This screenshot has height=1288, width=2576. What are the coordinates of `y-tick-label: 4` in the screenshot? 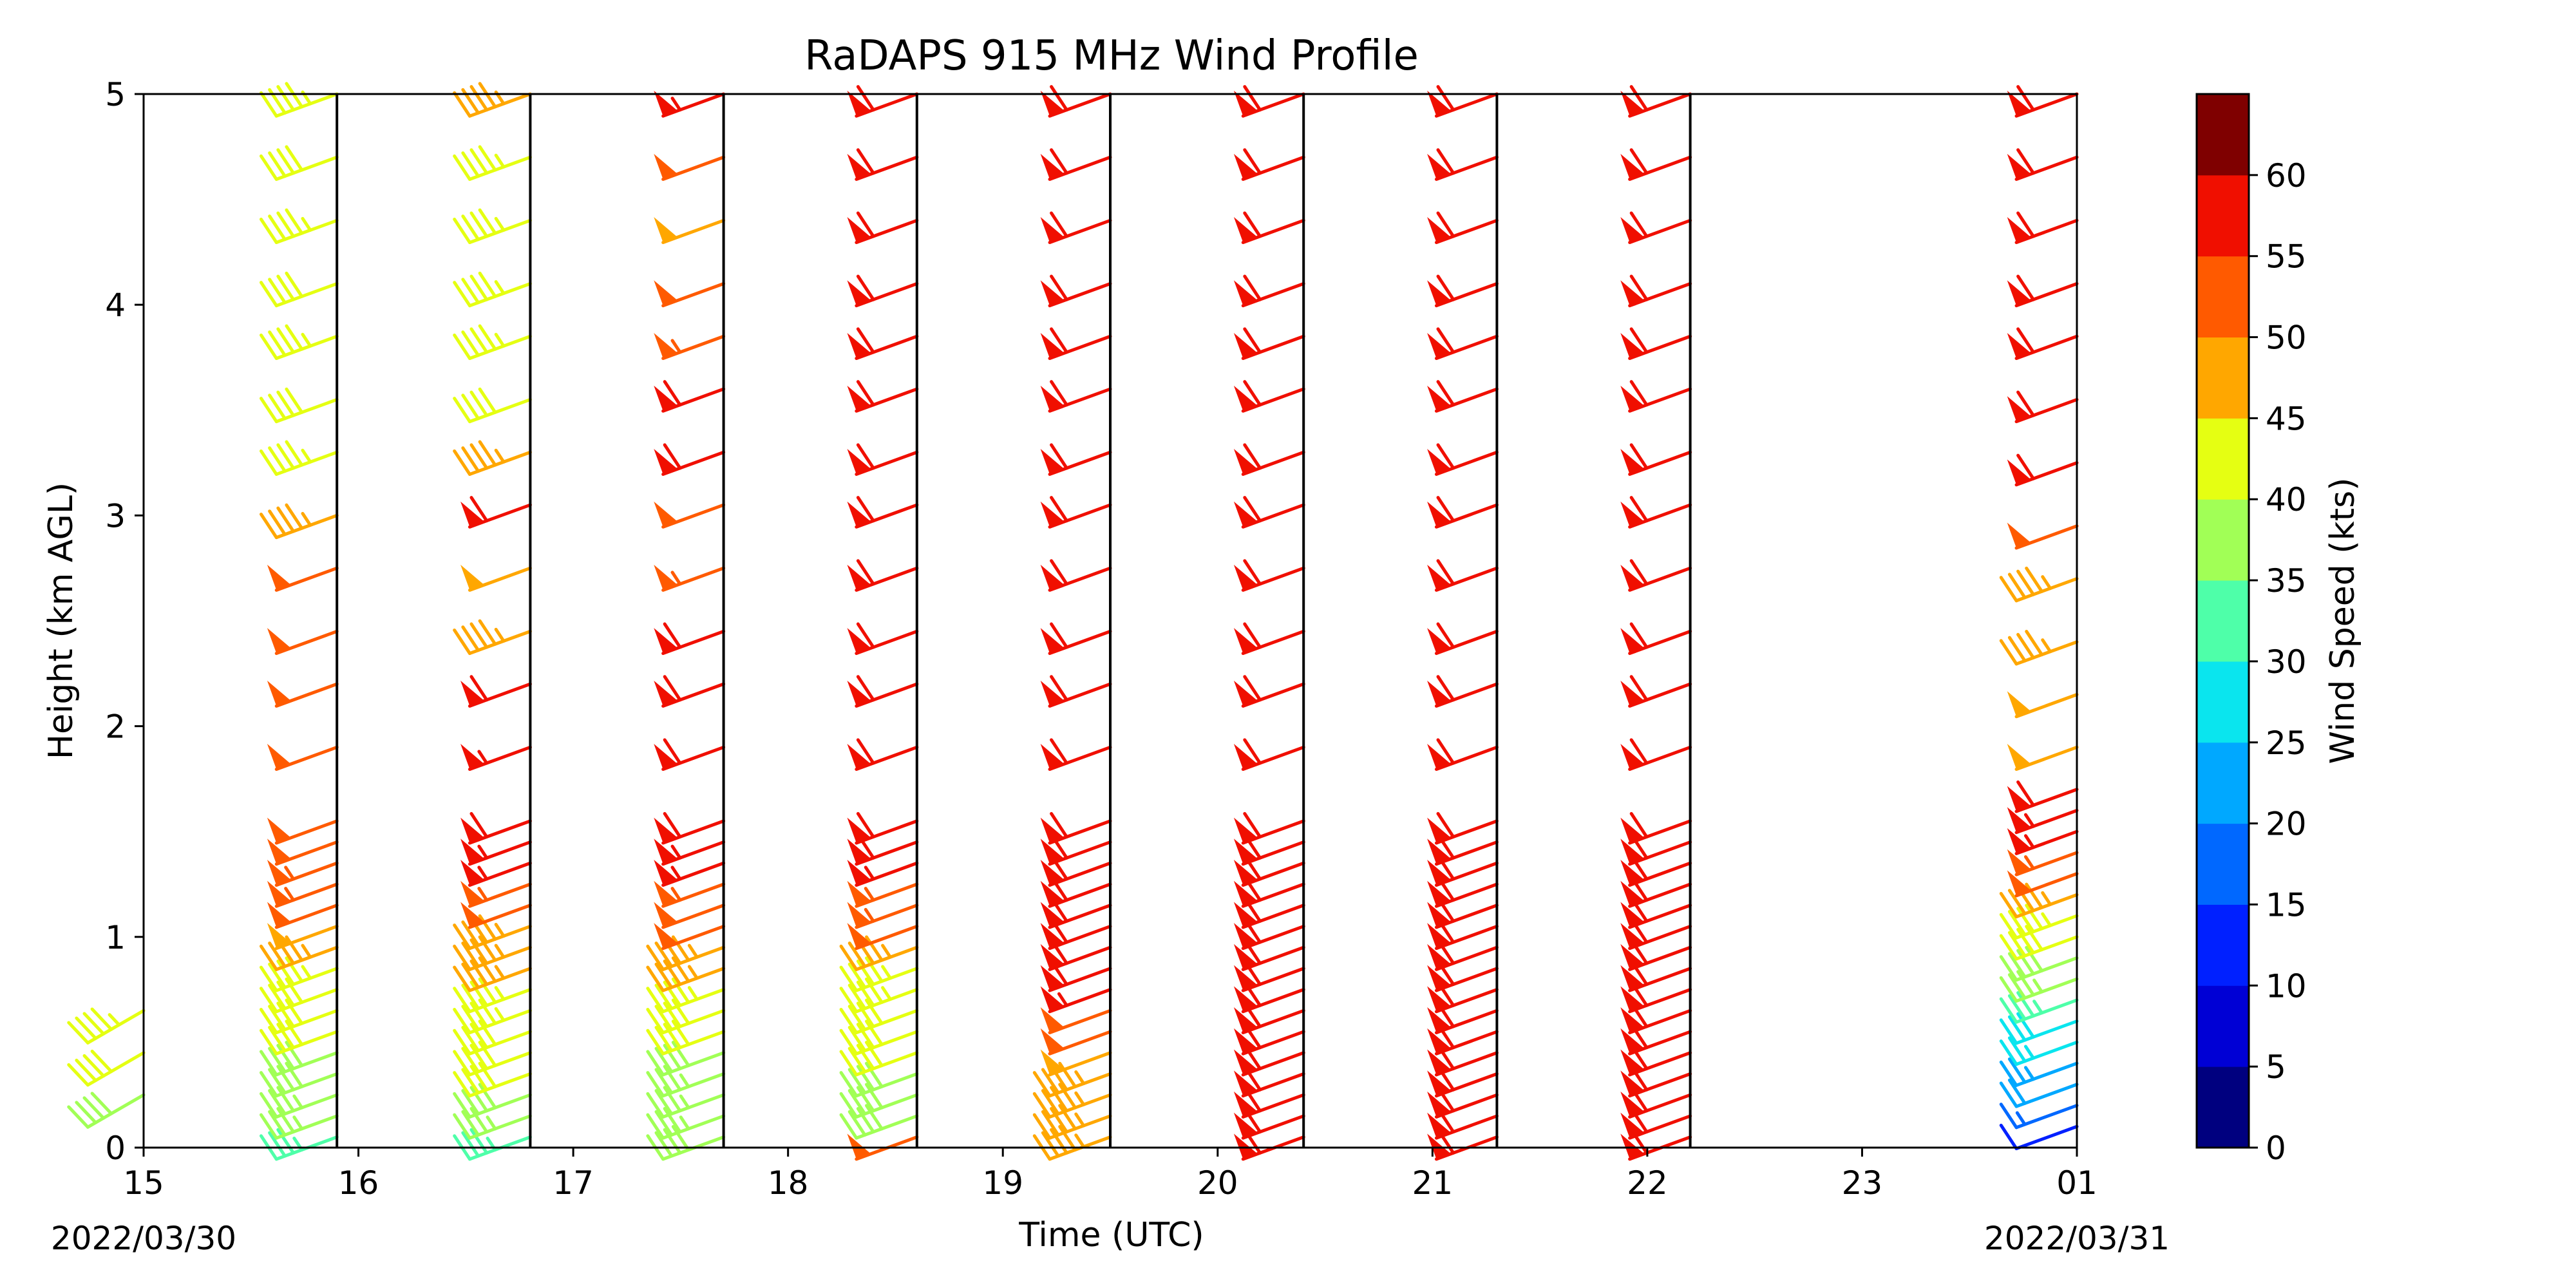 It's located at (116, 305).